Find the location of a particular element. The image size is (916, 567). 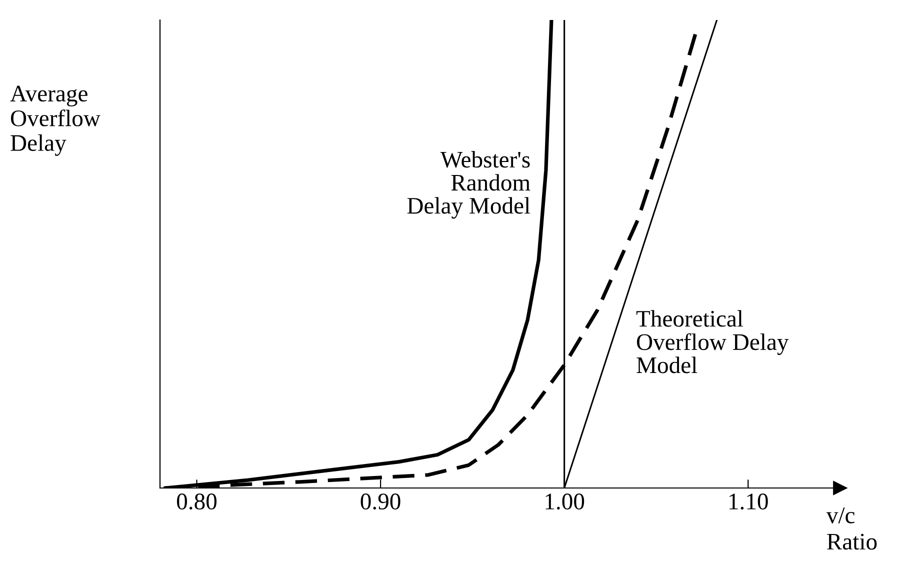

x-tick-label: 1.00 is located at coordinates (565, 502).